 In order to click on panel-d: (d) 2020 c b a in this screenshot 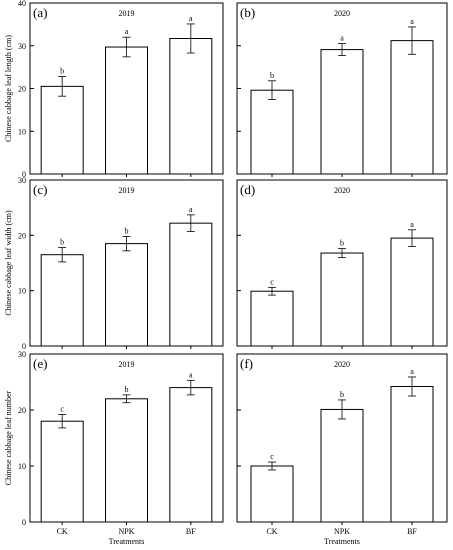, I will do `click(342, 264)`.